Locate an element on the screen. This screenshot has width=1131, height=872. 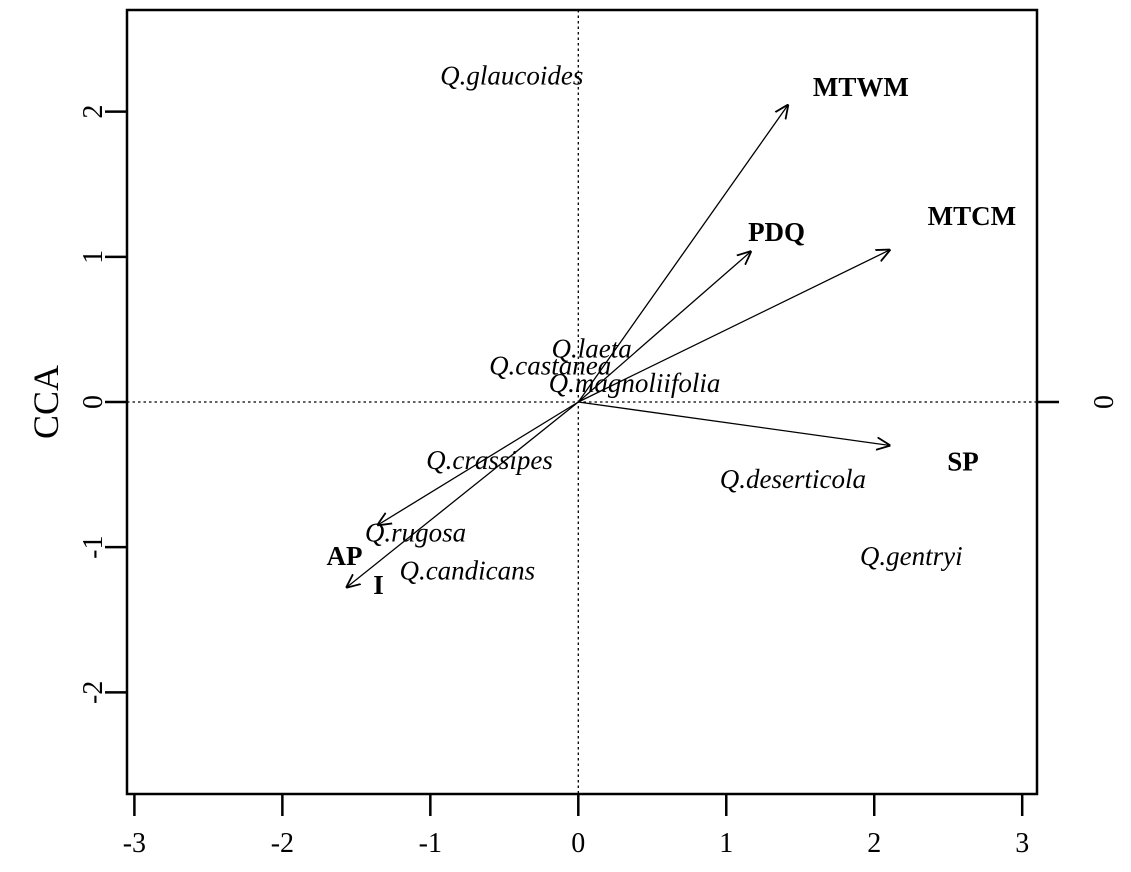
y-tick-label: -1 is located at coordinates (93, 547).